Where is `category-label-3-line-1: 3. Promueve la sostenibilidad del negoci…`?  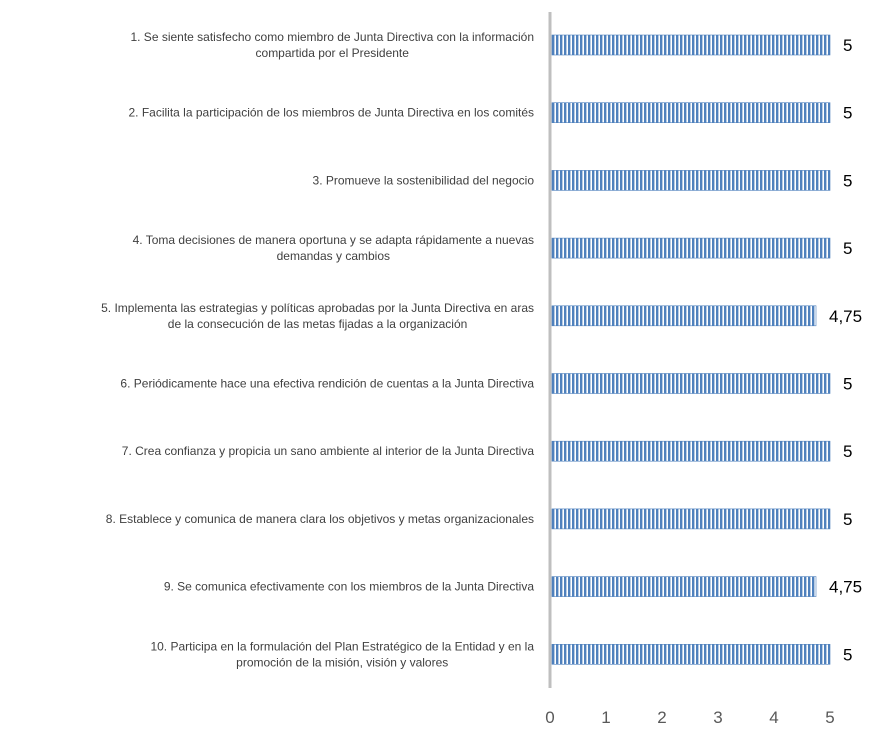 category-label-3-line-1: 3. Promueve la sostenibilidad del negoci… is located at coordinates (424, 180).